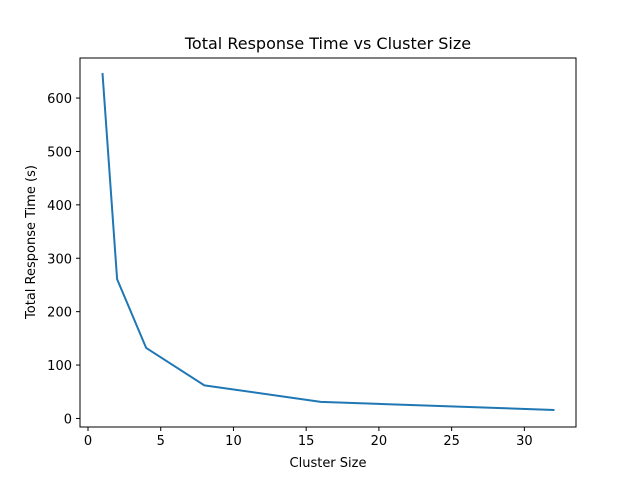 The height and width of the screenshot is (480, 640). What do you see at coordinates (327, 43) in the screenshot?
I see `chart-title: Total Response Time vs Cluster Size` at bounding box center [327, 43].